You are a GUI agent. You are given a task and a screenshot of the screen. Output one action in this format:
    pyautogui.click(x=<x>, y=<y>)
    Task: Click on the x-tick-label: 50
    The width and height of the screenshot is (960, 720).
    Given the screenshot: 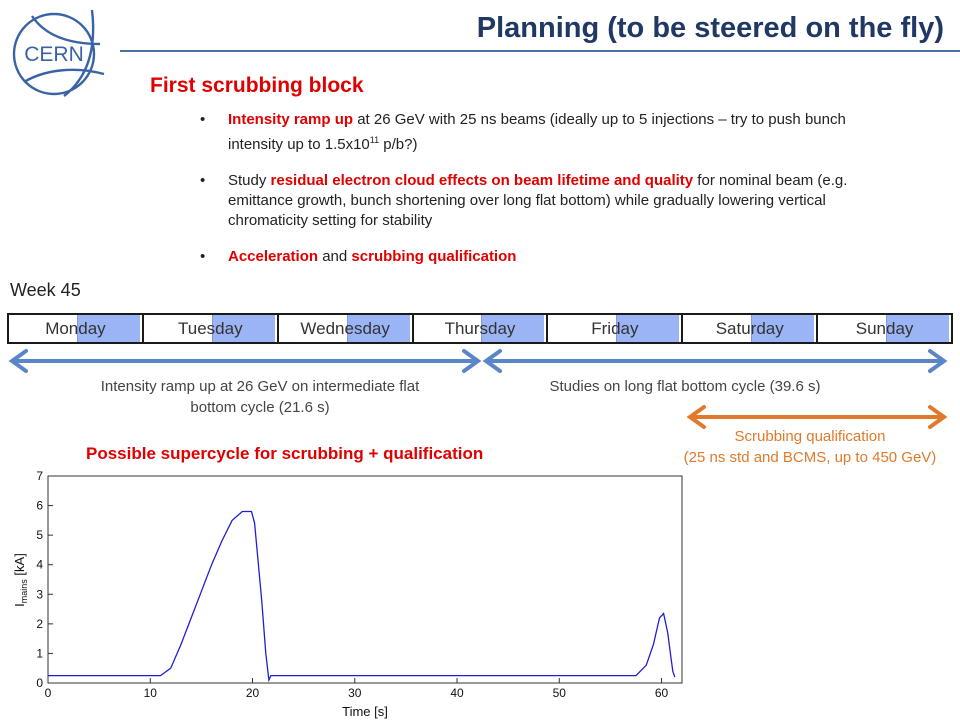 What is the action you would take?
    pyautogui.click(x=560, y=693)
    